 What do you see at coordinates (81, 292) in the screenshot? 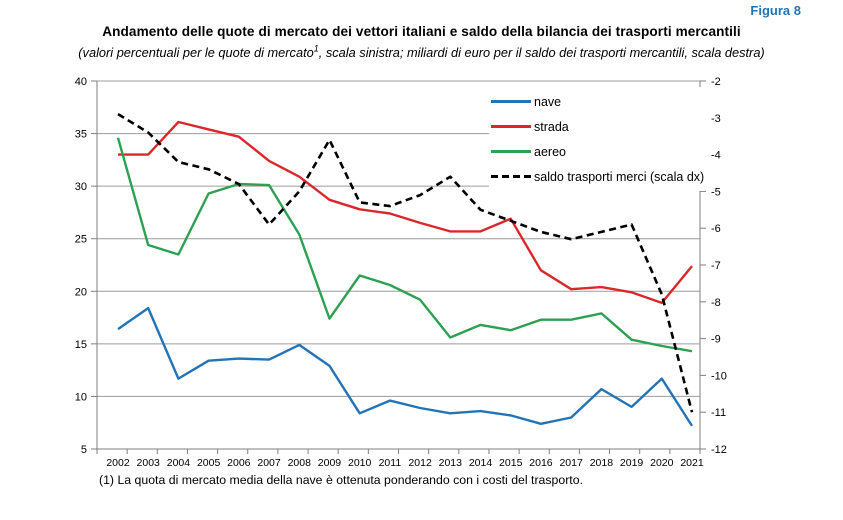
I see `left-axis-tick-label: 20` at bounding box center [81, 292].